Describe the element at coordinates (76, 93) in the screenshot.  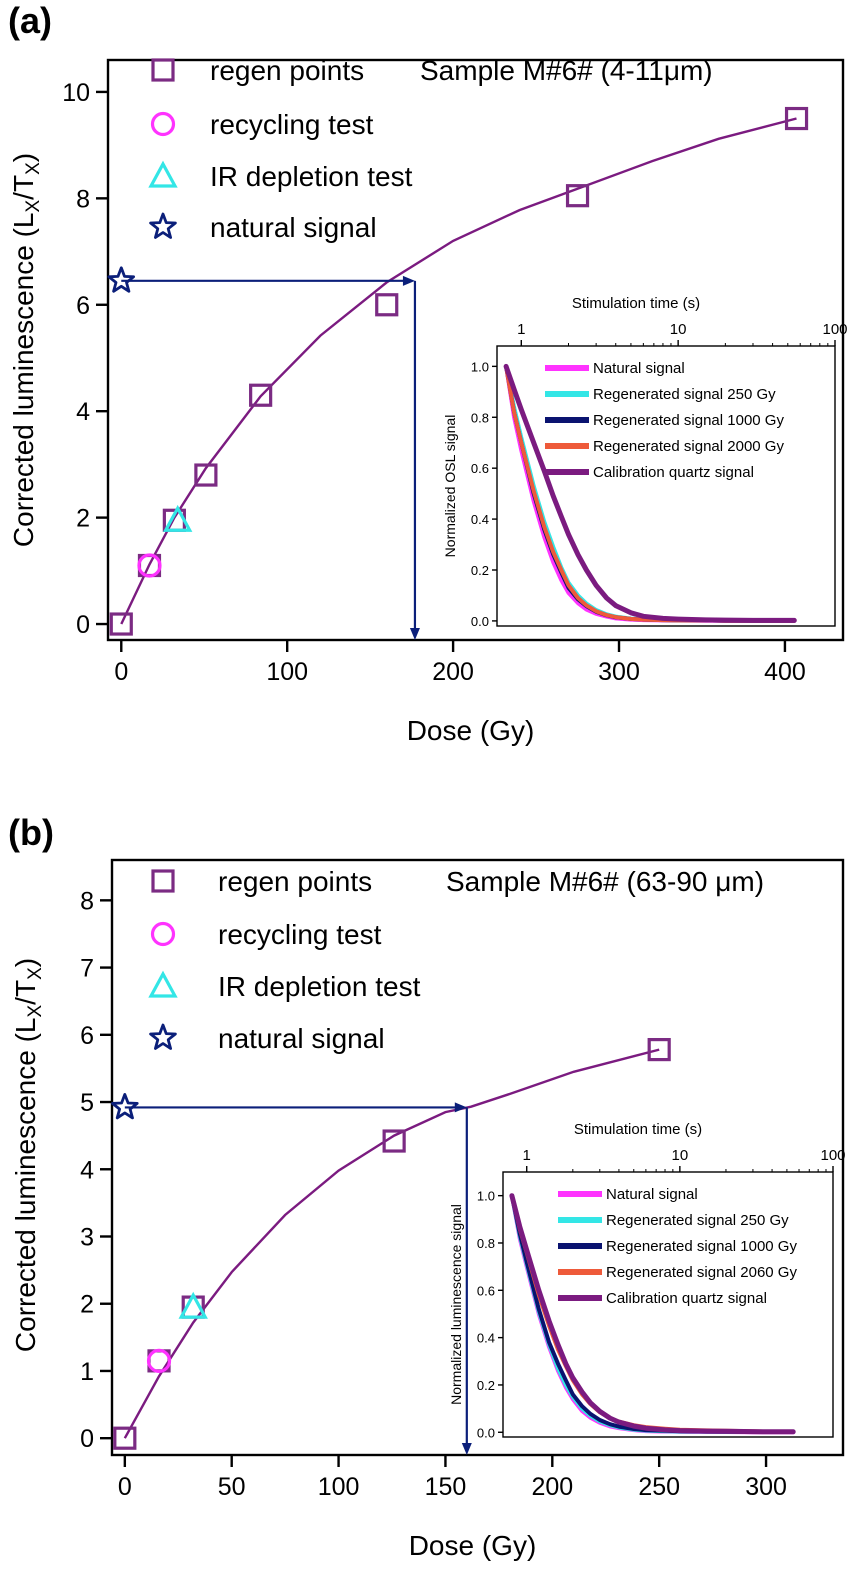
I see `y-tick-label: 10` at that location.